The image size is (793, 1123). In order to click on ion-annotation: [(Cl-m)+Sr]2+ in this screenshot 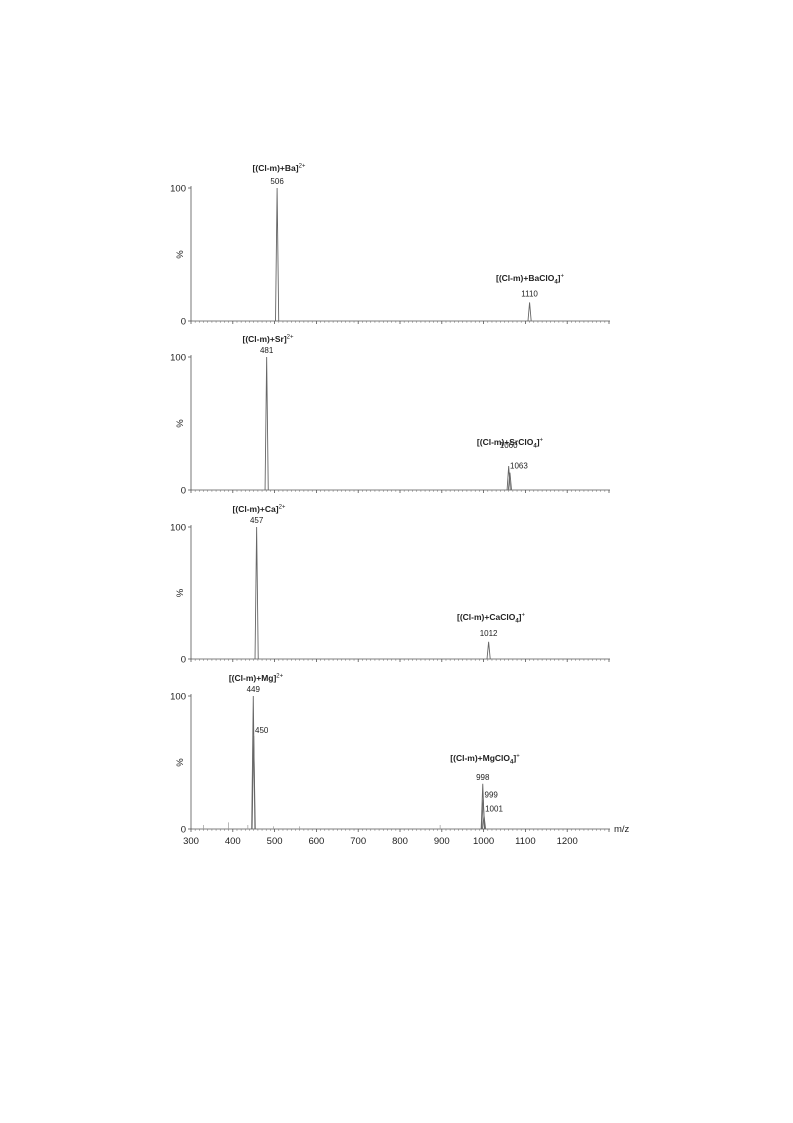, I will do `click(268, 339)`.